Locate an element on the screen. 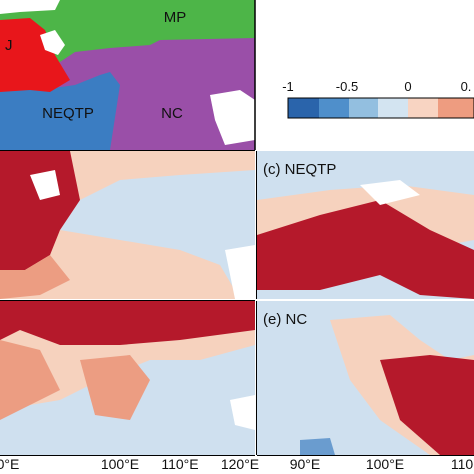 The height and width of the screenshot is (474, 474). region-label: J is located at coordinates (9, 45).